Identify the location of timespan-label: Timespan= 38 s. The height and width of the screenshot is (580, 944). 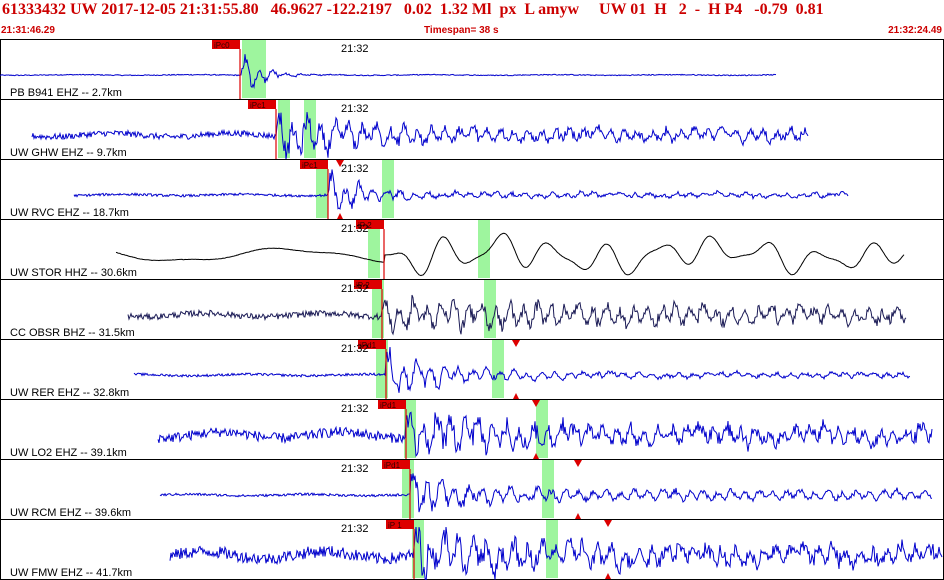
(461, 30).